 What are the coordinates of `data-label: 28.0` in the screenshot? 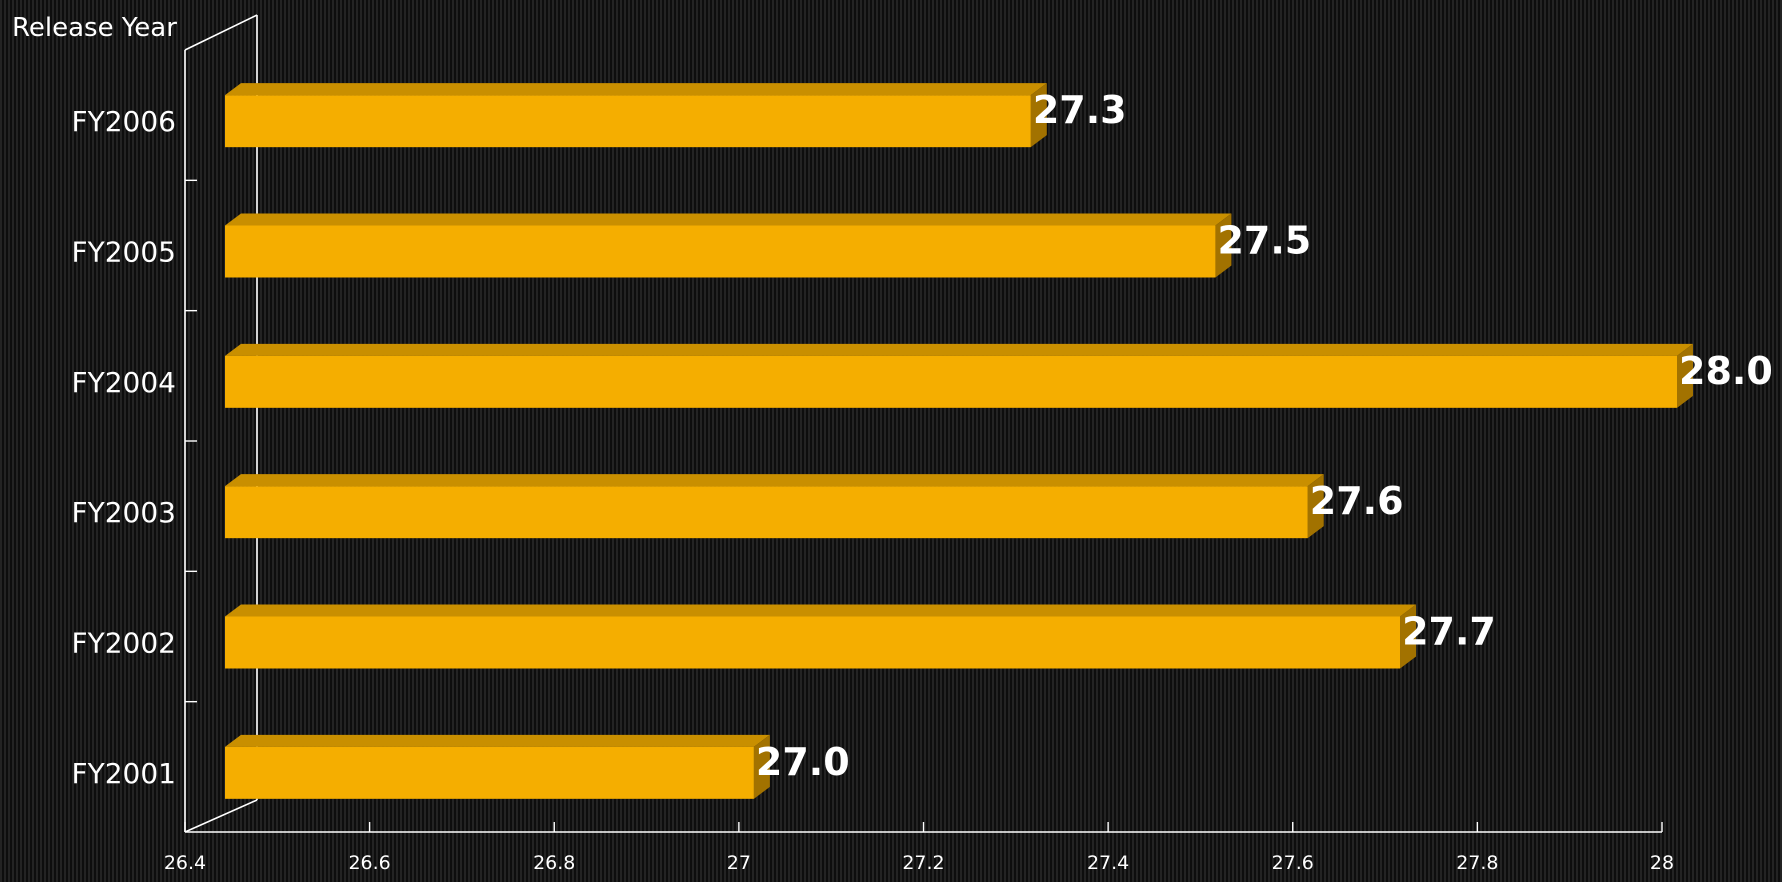 It's located at (1726, 371).